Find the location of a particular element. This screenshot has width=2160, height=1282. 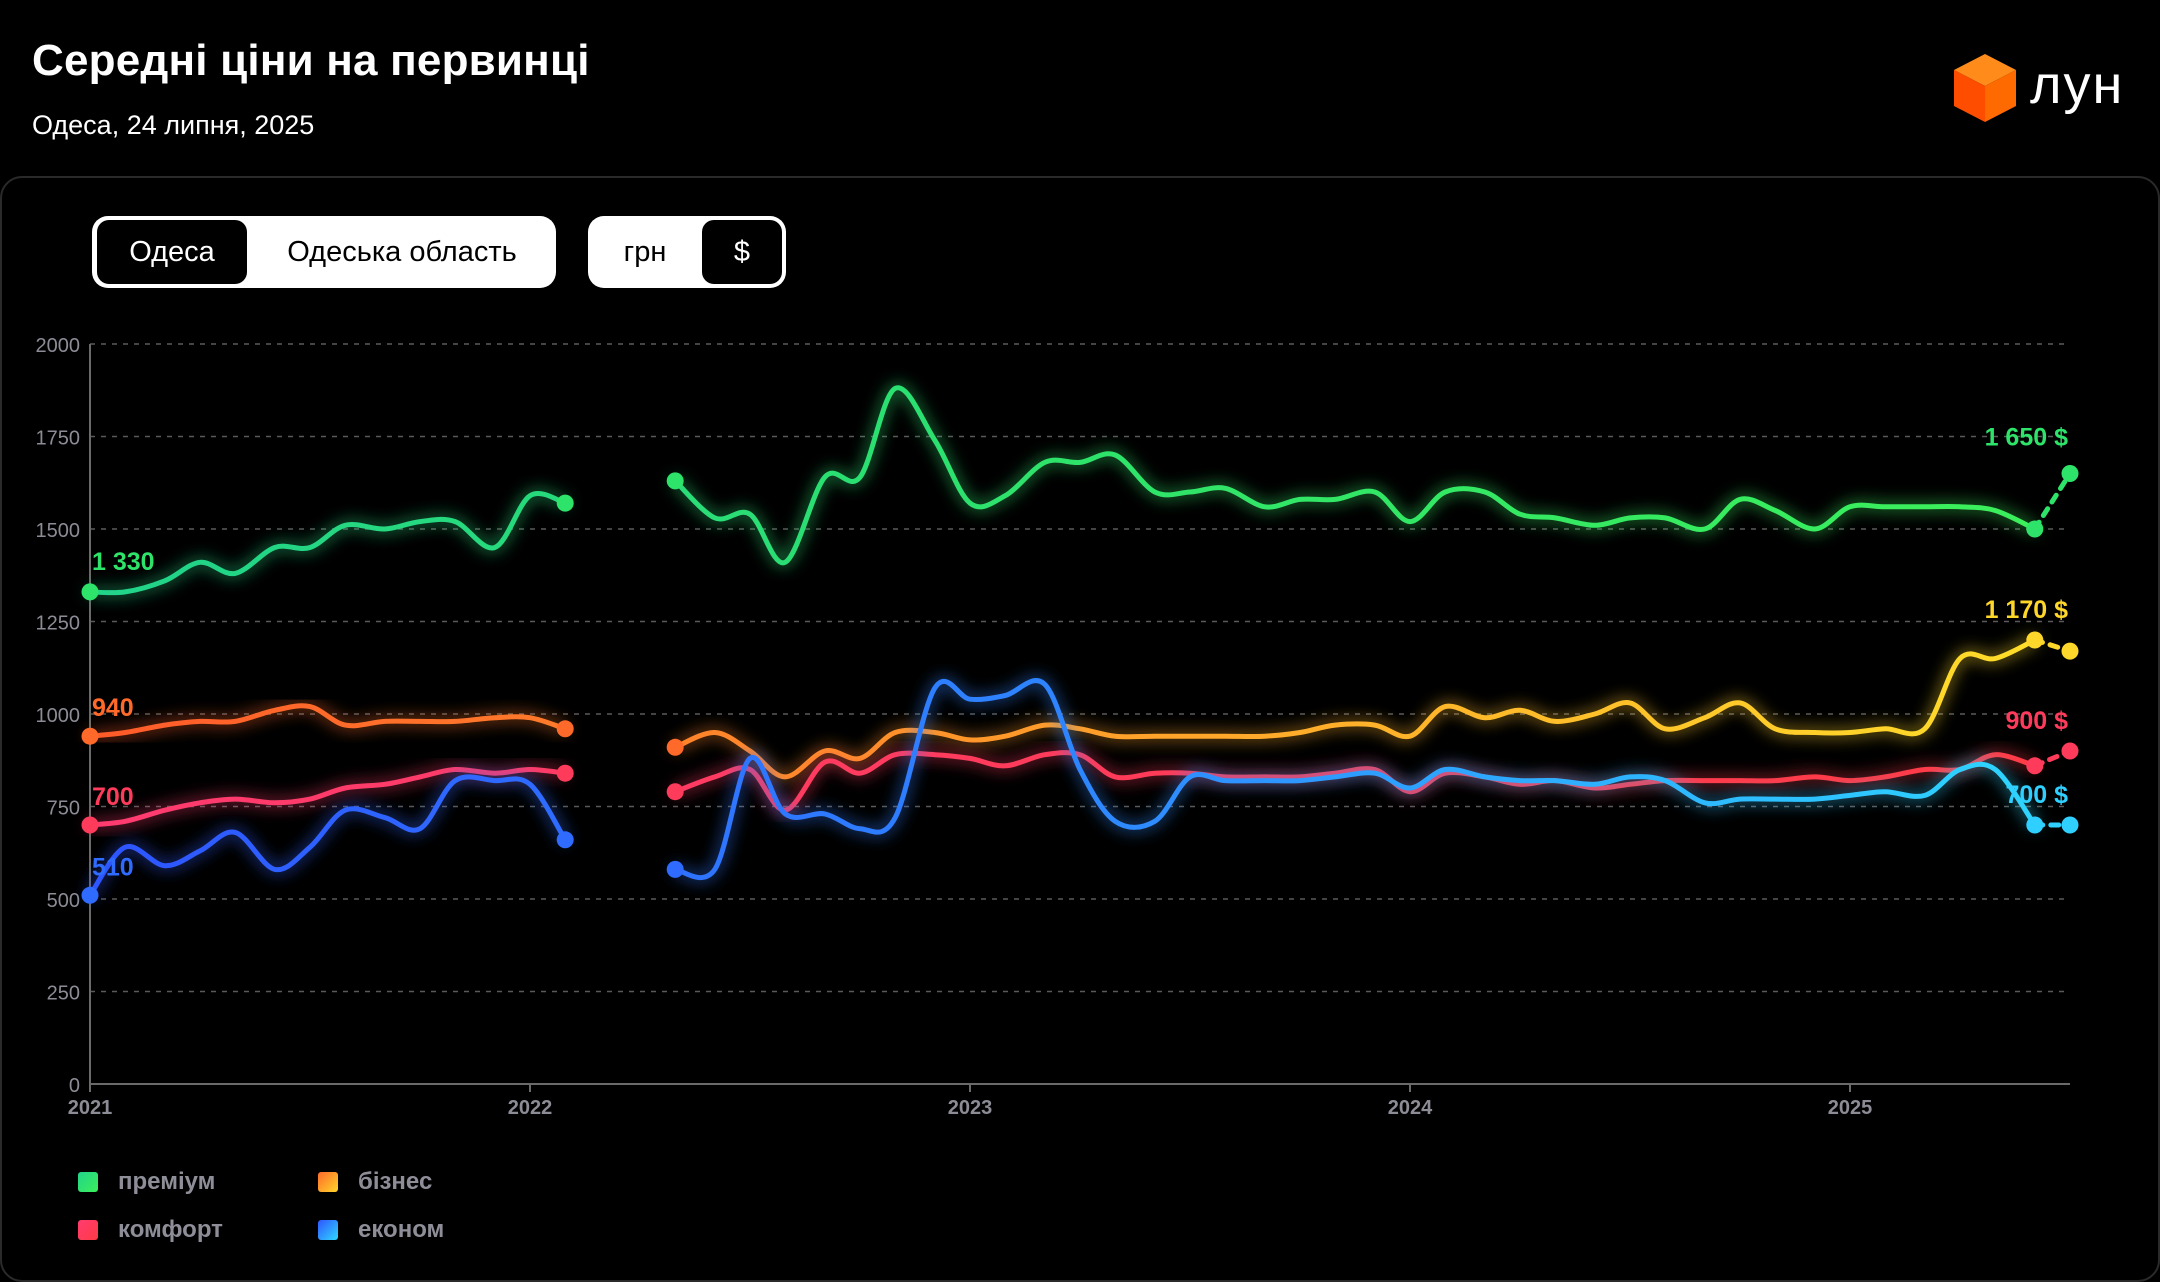

legend-label-econom: економ is located at coordinates (401, 1229).